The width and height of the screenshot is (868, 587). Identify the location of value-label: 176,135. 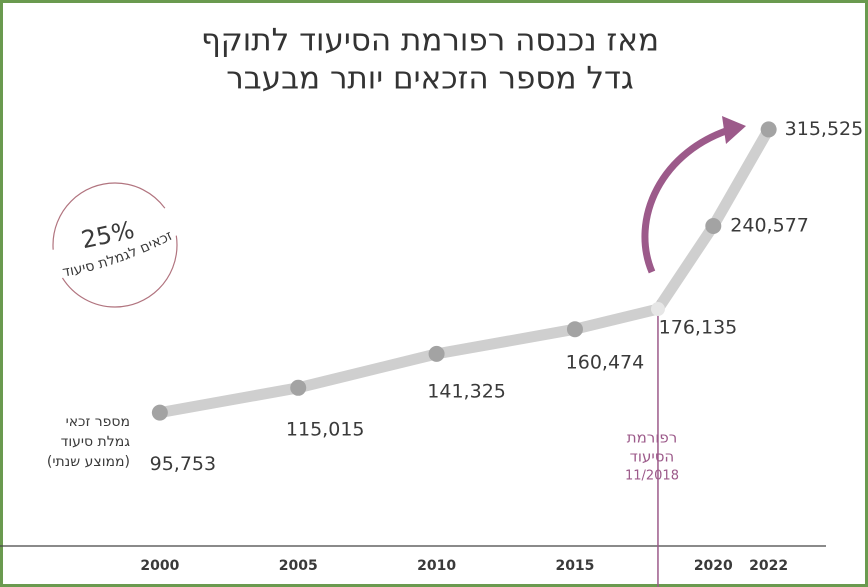
(698, 328).